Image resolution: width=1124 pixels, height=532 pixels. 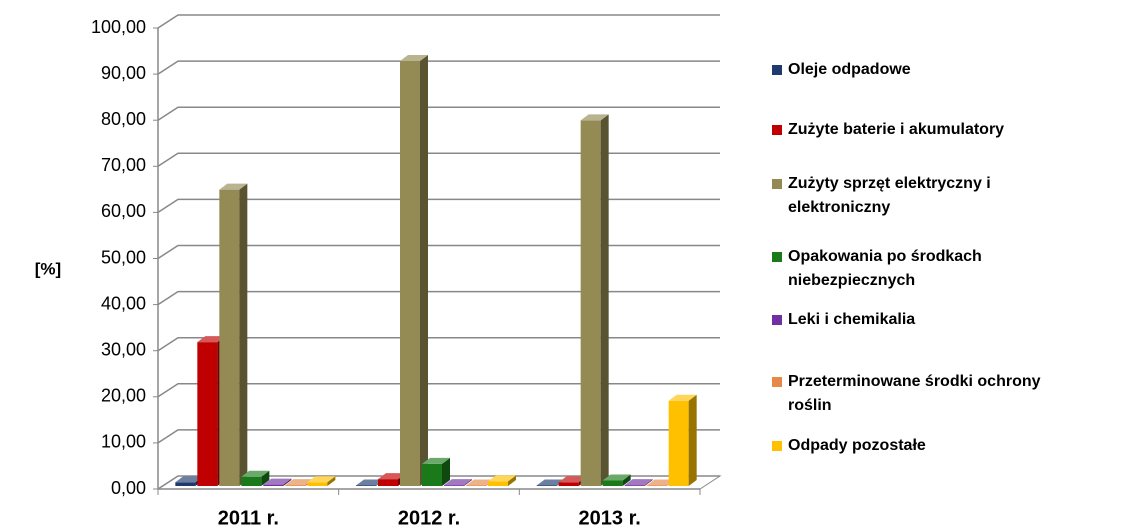 What do you see at coordinates (123, 119) in the screenshot?
I see `y-tick-label: 80,00` at bounding box center [123, 119].